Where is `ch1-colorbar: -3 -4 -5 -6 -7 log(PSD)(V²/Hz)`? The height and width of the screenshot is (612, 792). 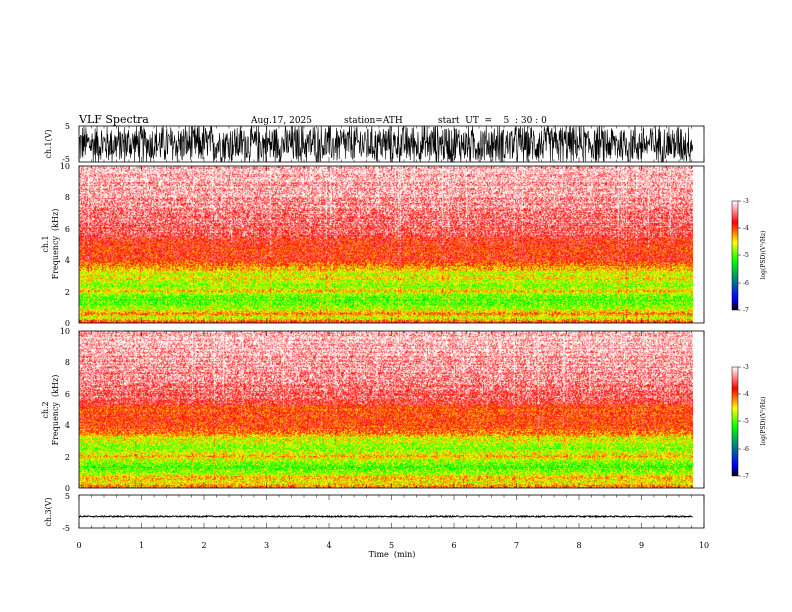
ch1-colorbar: -3 -4 -5 -6 -7 log(PSD)(V²/Hz) is located at coordinates (749, 256).